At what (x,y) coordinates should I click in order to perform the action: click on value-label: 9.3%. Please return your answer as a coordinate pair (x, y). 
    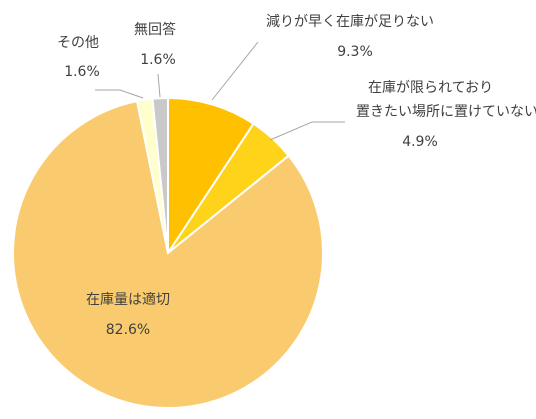
    Looking at the image, I should click on (355, 52).